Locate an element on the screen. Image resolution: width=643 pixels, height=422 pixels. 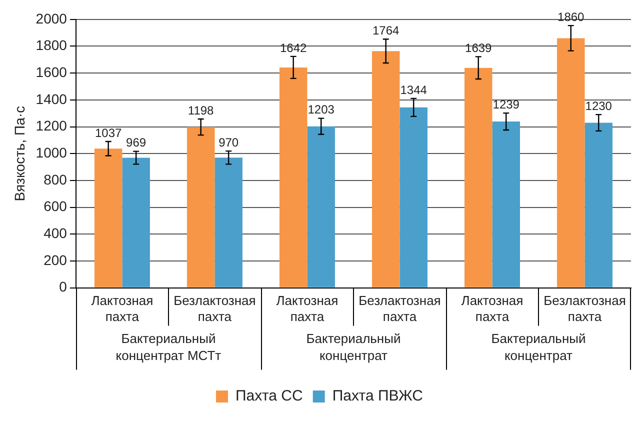
data-label: 1203 is located at coordinates (321, 109).